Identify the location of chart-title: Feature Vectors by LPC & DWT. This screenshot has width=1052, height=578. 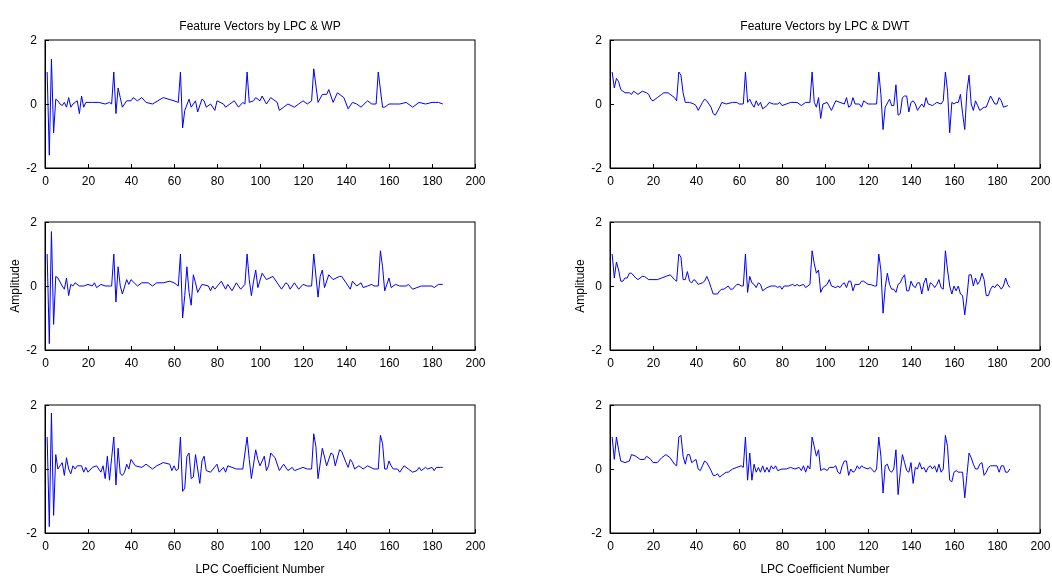
(825, 26).